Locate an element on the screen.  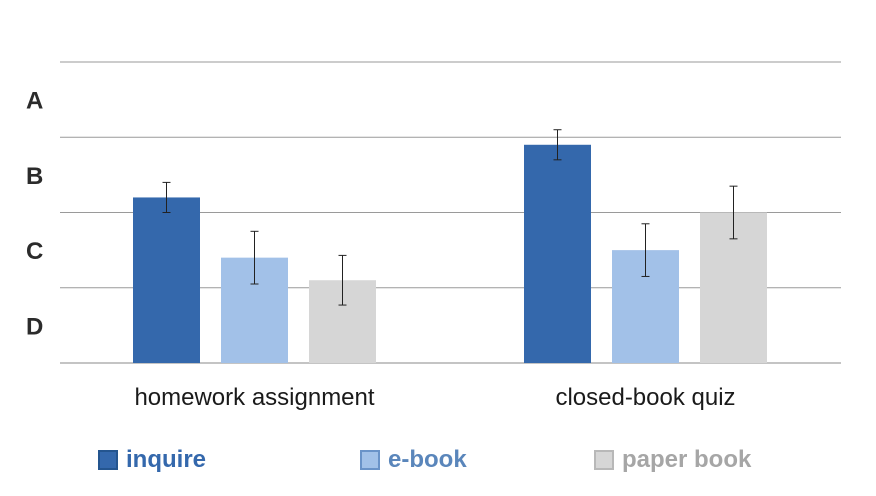
y-tick-label: C is located at coordinates (34, 251).